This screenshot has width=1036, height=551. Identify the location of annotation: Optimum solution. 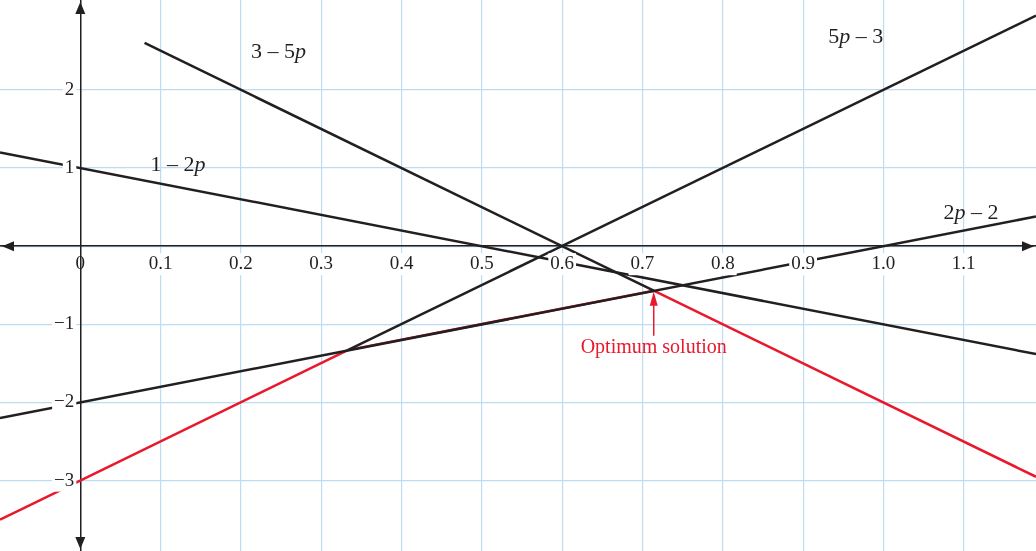
(653, 346).